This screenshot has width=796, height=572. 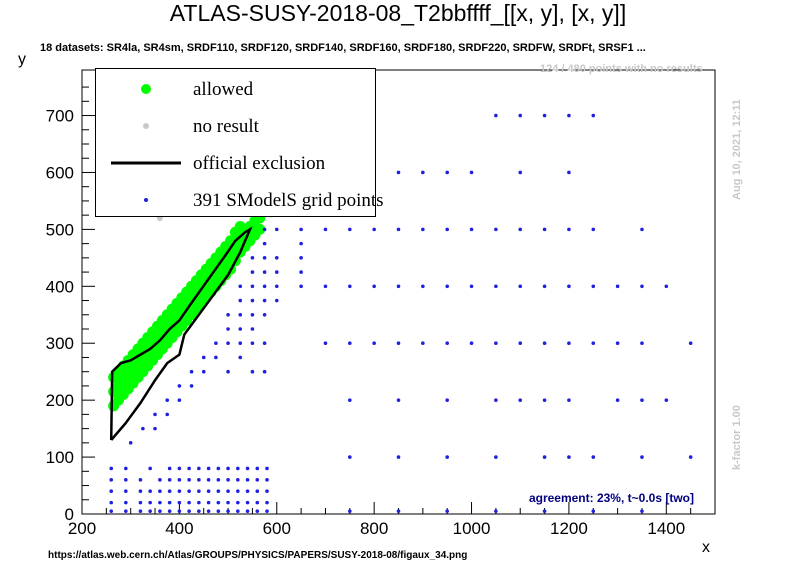 What do you see at coordinates (22, 59) in the screenshot?
I see `y-axis-label: y` at bounding box center [22, 59].